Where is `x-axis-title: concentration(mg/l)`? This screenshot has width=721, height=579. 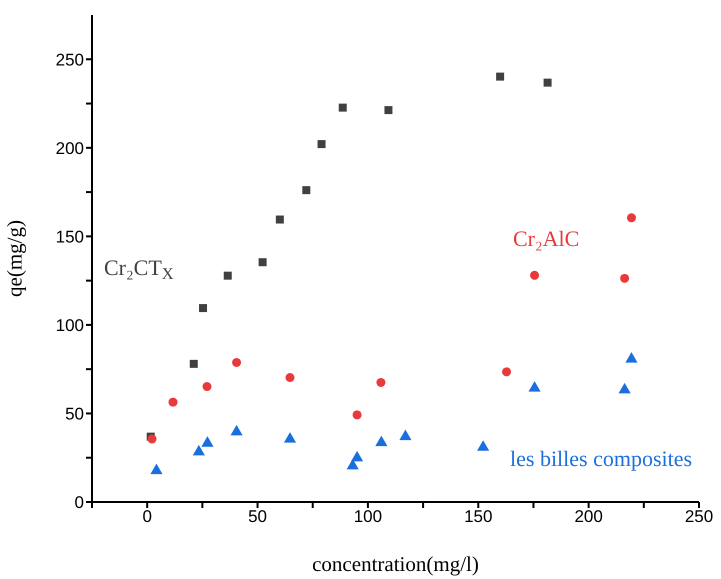
x-axis-title: concentration(mg/l) is located at coordinates (395, 564).